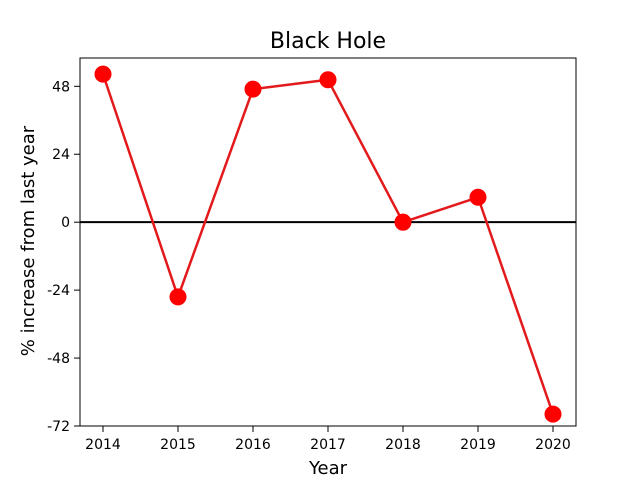 This screenshot has height=484, width=640. What do you see at coordinates (61, 87) in the screenshot?
I see `y-tick-label: 48` at bounding box center [61, 87].